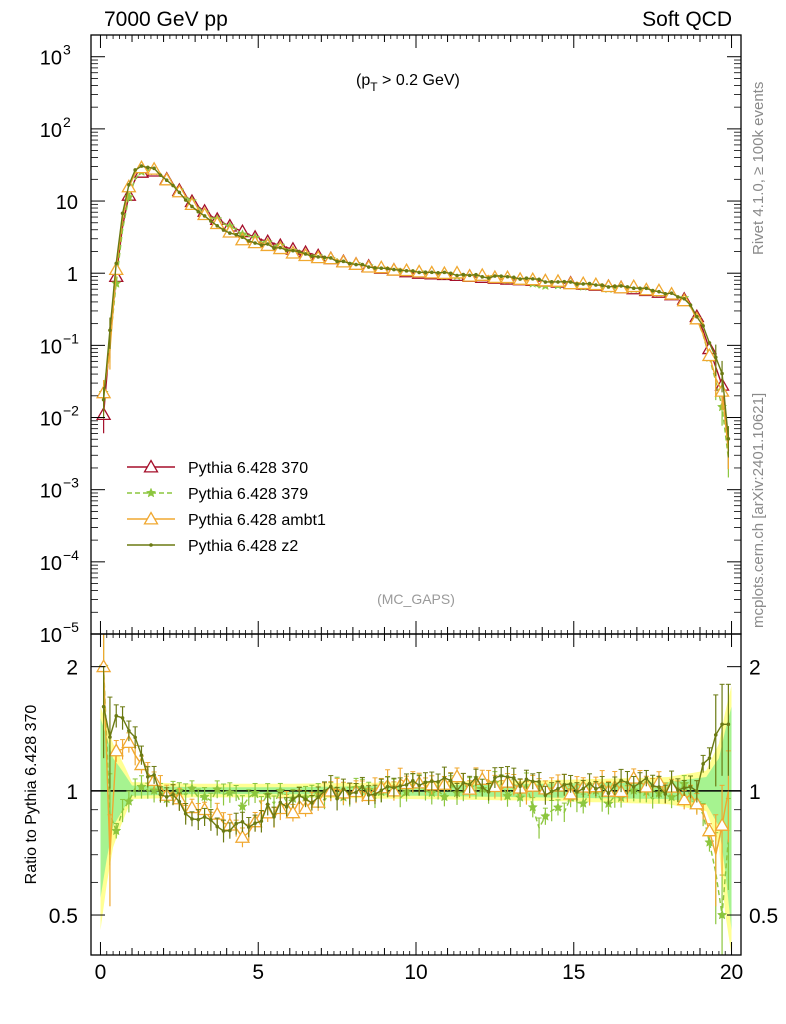  What do you see at coordinates (408, 83) in the screenshot?
I see `plot-title: (pT > 0.2 GeV)` at bounding box center [408, 83].